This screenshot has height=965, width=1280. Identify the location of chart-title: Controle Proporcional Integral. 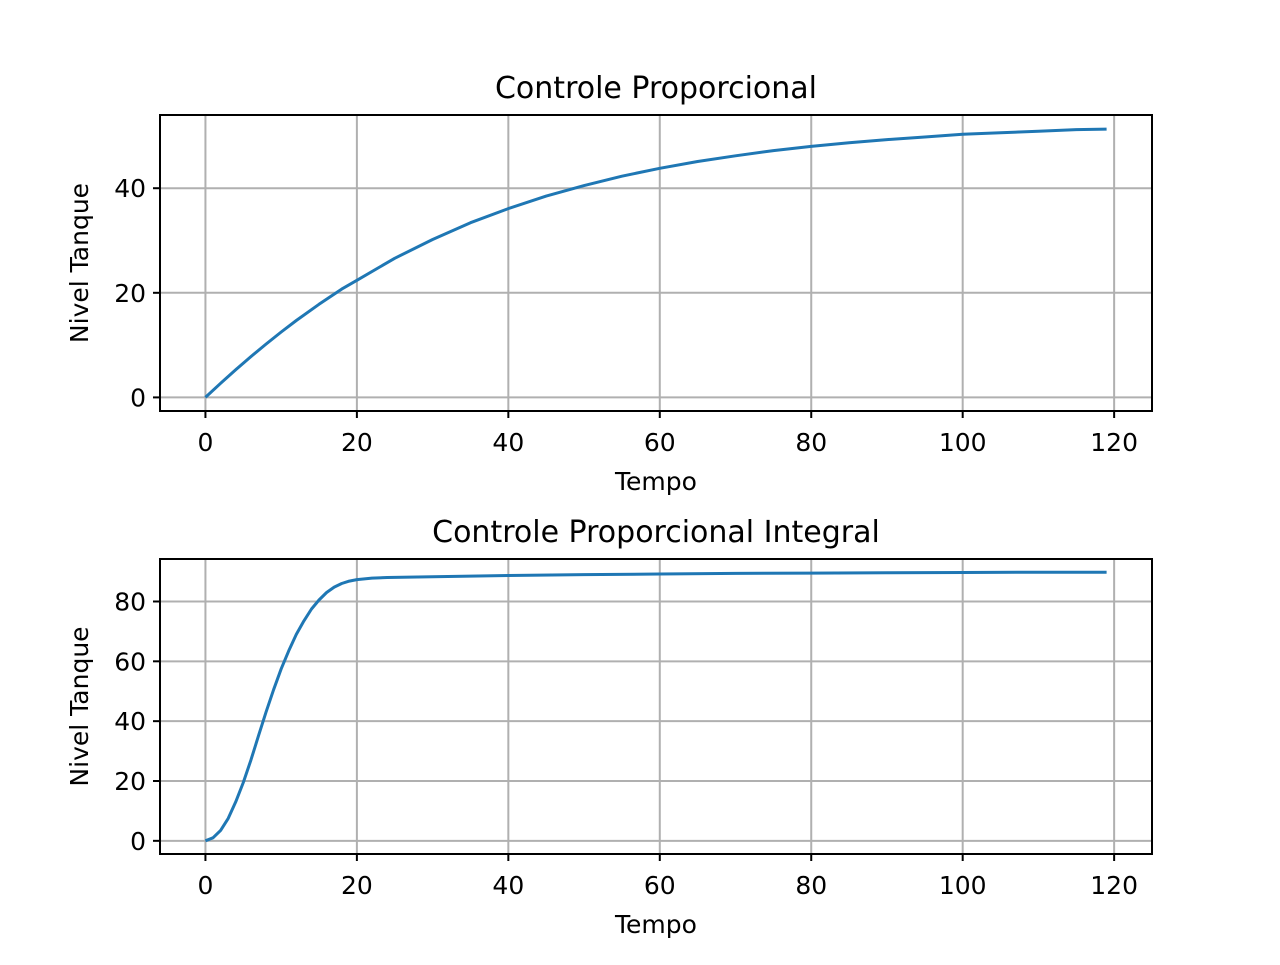
(656, 532).